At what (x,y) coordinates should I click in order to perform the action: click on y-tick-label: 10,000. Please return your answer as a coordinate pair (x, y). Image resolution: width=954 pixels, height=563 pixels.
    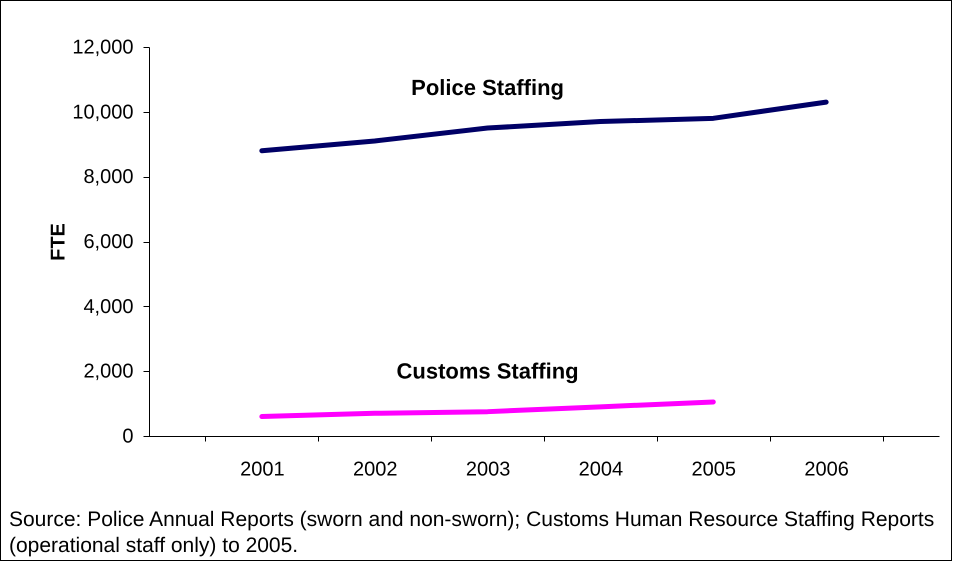
    Looking at the image, I should click on (103, 112).